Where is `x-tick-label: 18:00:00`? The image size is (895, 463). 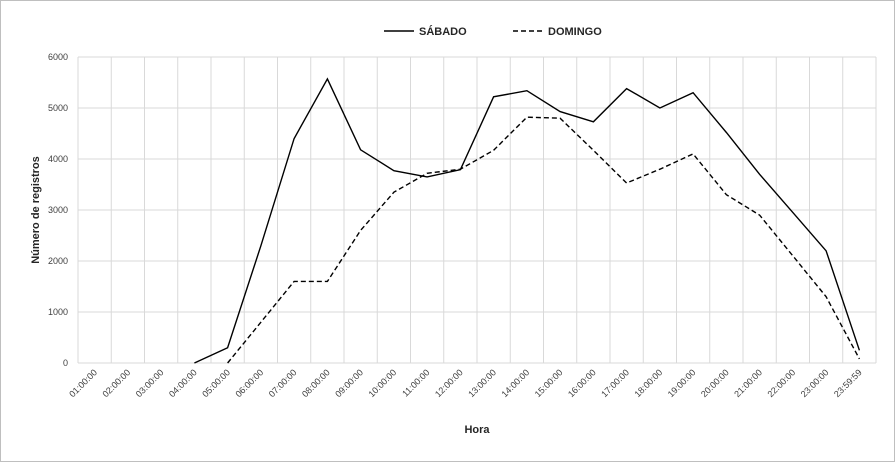 x-tick-label: 18:00:00 is located at coordinates (648, 383).